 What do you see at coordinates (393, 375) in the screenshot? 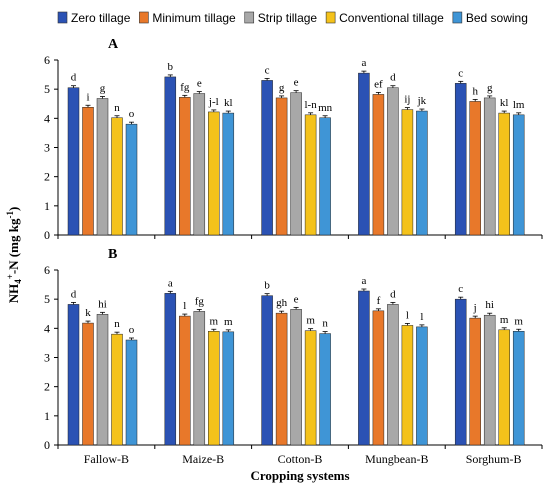
I see `bar-mungbean-b-s3` at bounding box center [393, 375].